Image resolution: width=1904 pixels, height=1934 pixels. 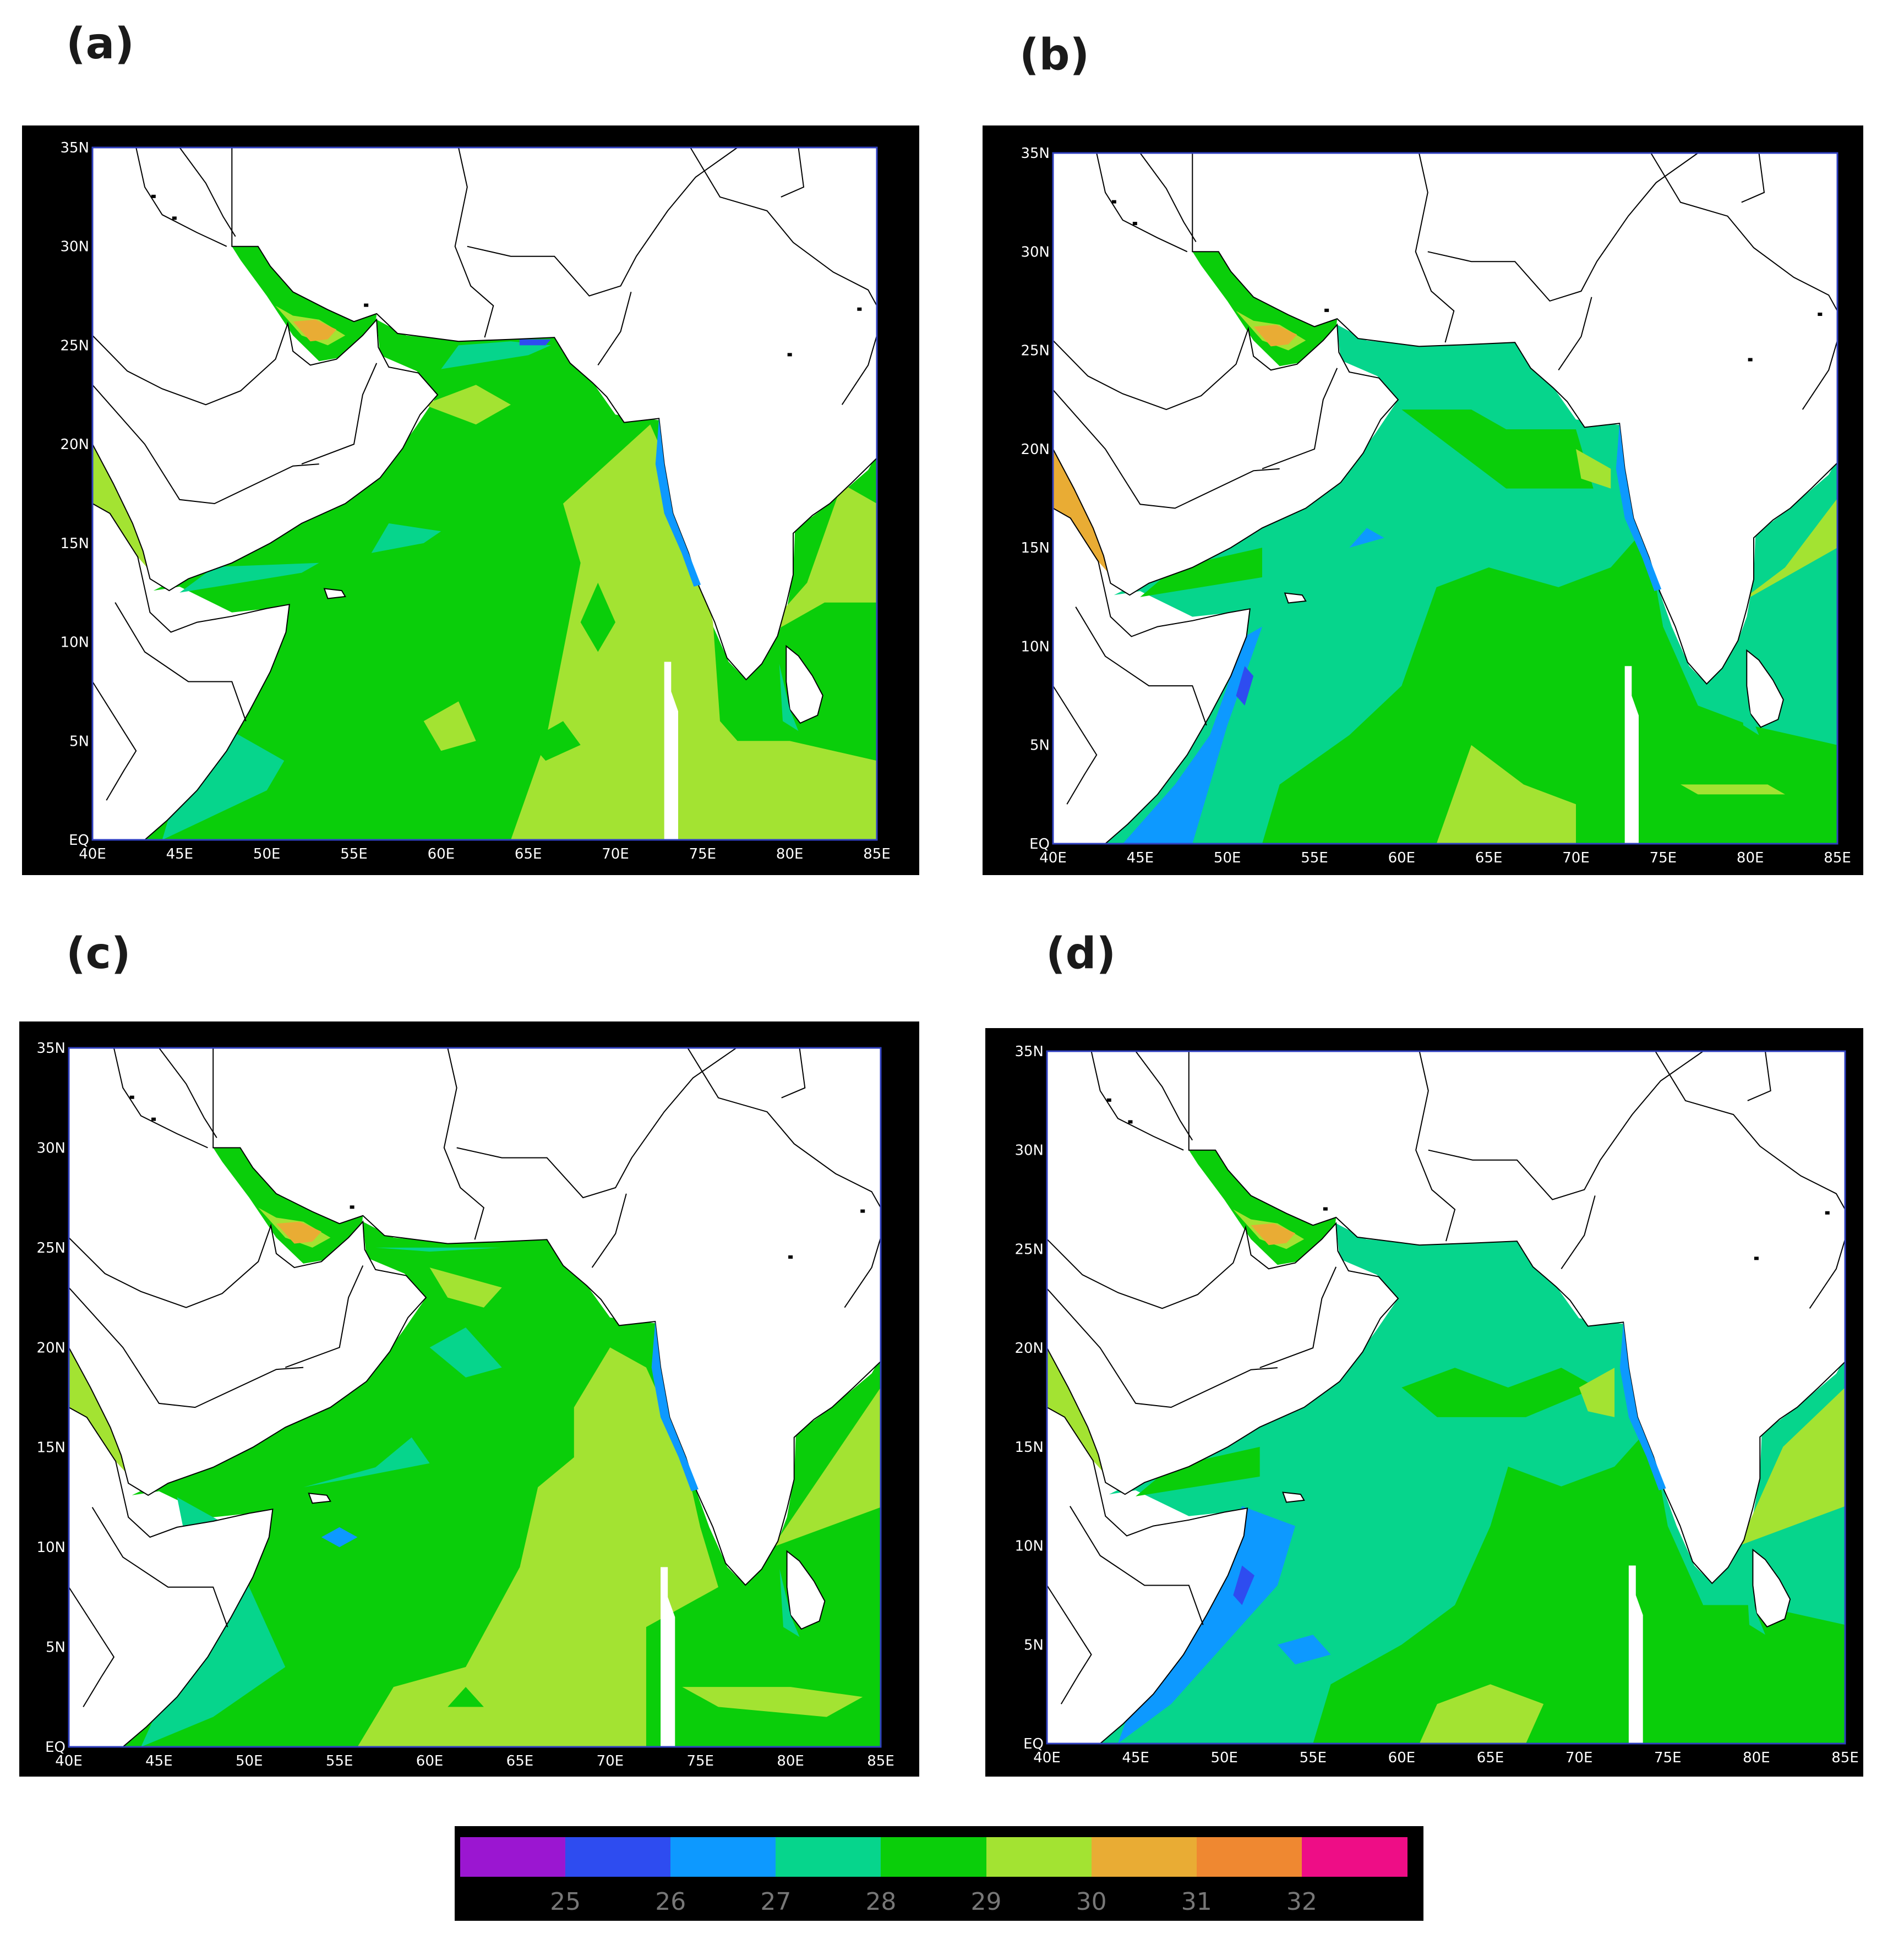 I want to click on persian-gulf, so click(x=1265, y=309).